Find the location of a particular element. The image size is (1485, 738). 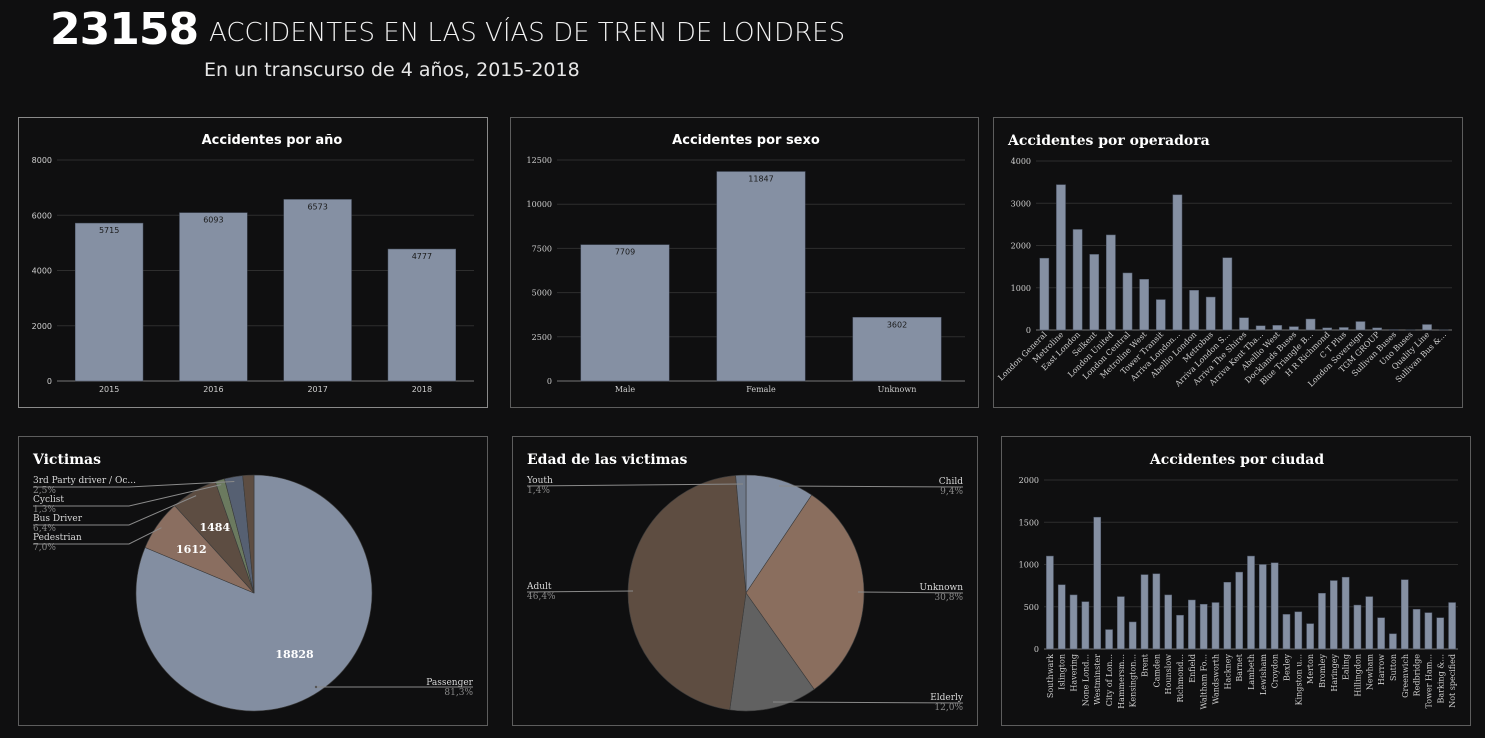

chart-title: Accidentes por sexo is located at coordinates (746, 140).